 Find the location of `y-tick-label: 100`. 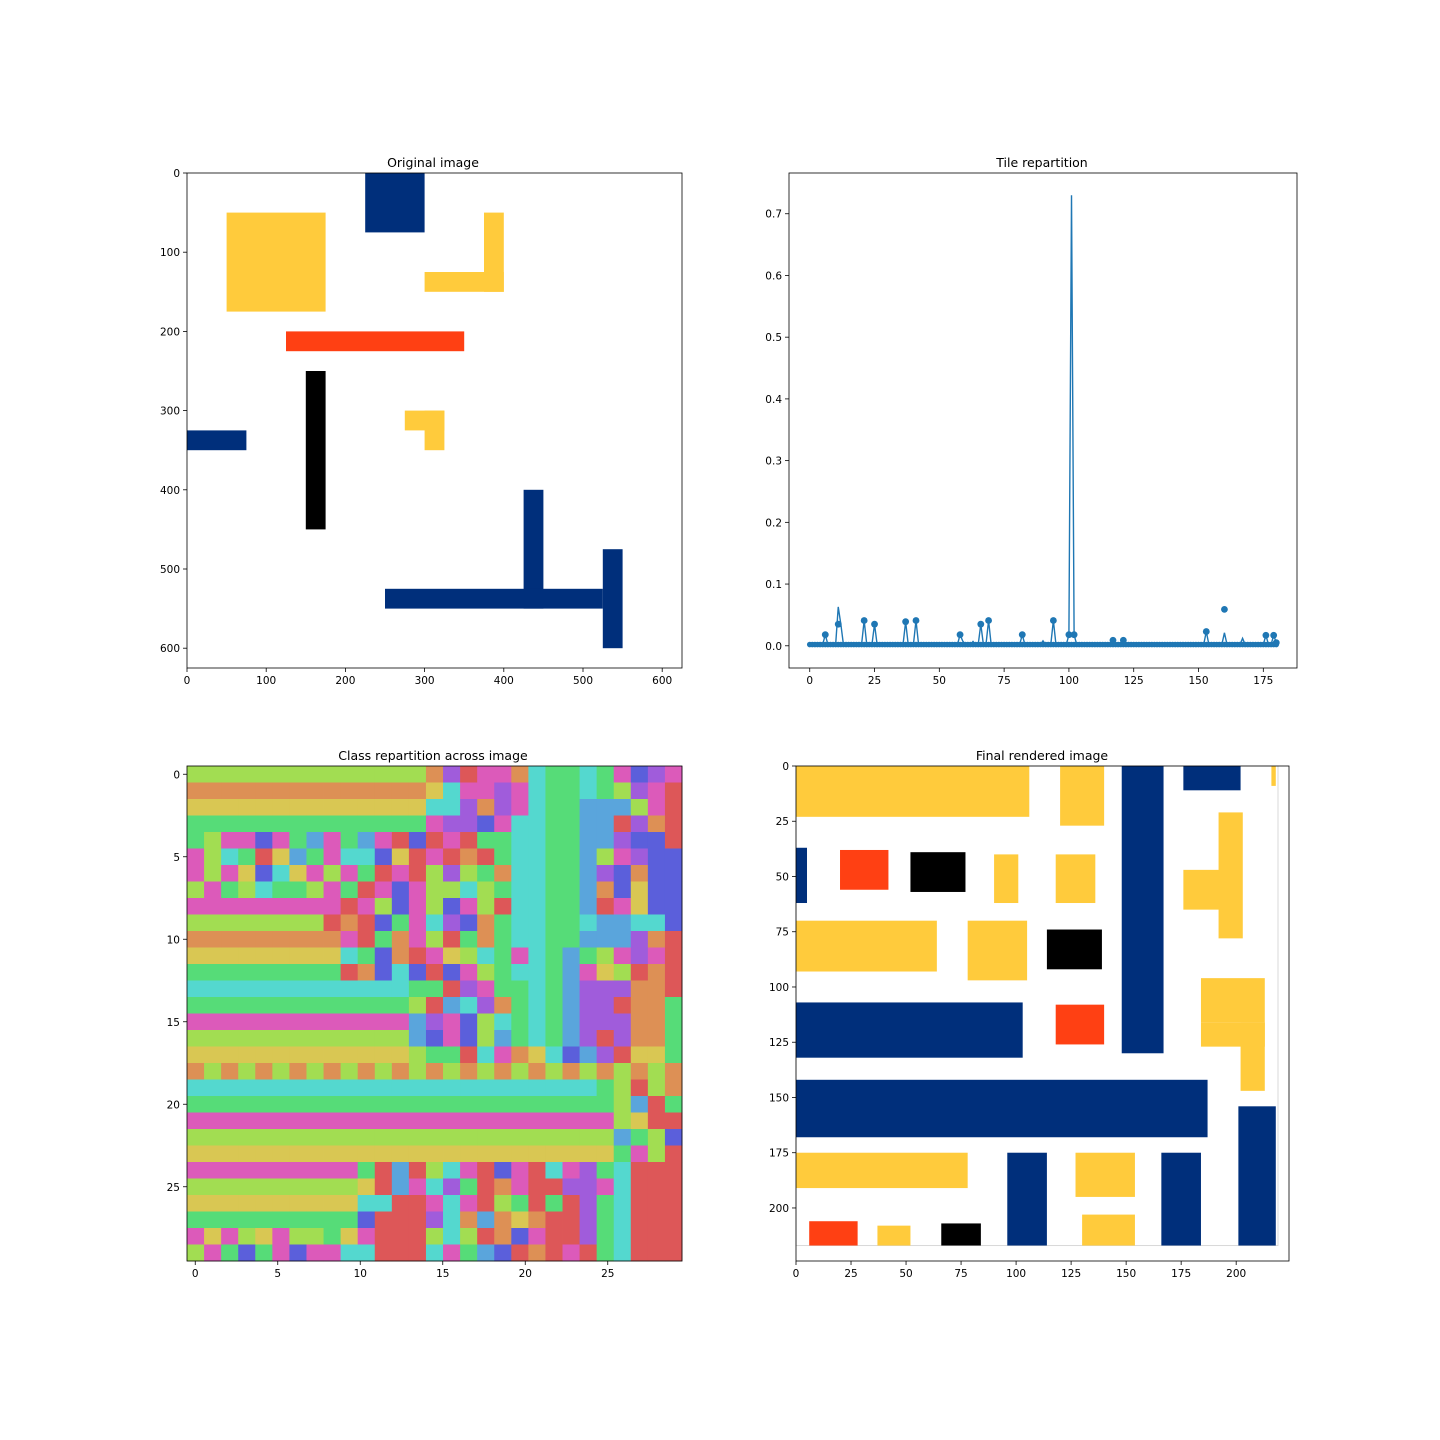

y-tick-label: 100 is located at coordinates (779, 988).